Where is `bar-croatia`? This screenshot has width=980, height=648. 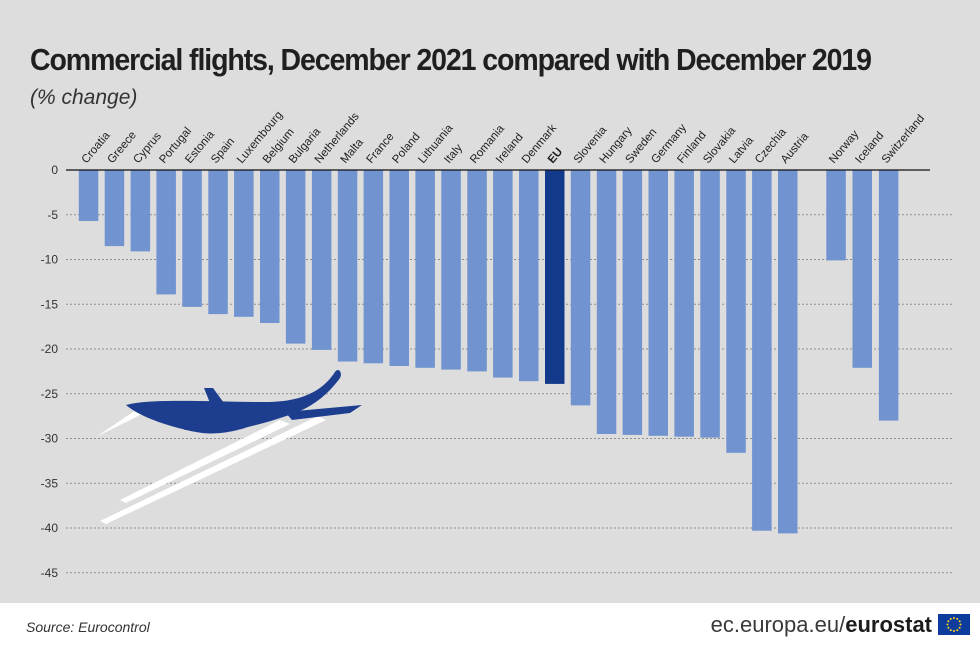
bar-croatia is located at coordinates (88, 195).